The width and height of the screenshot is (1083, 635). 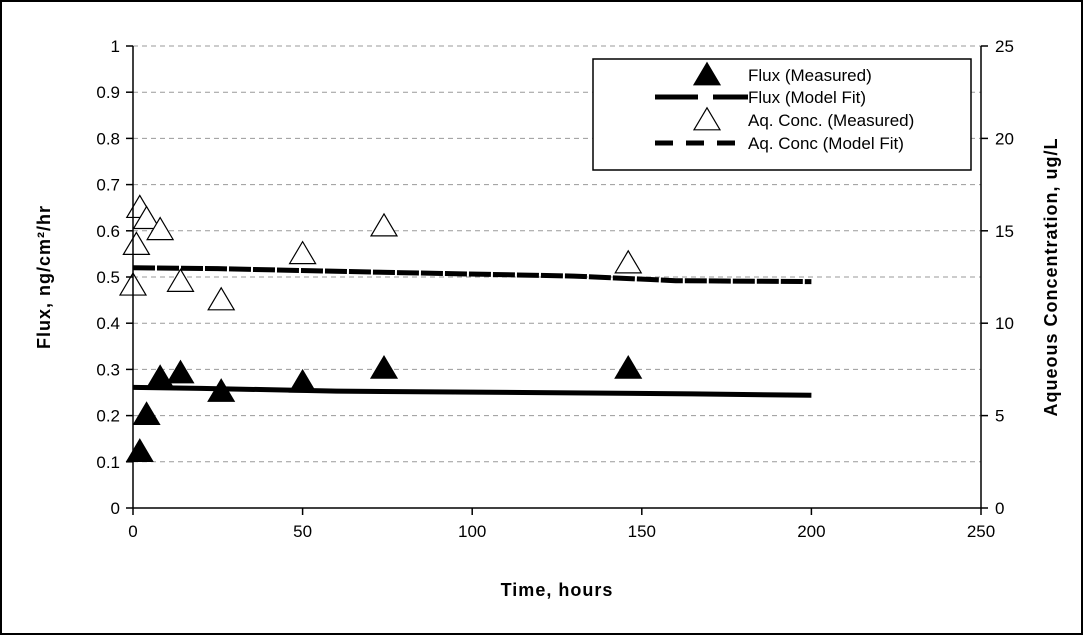 What do you see at coordinates (108, 416) in the screenshot?
I see `left-y-tick-label: 0.2` at bounding box center [108, 416].